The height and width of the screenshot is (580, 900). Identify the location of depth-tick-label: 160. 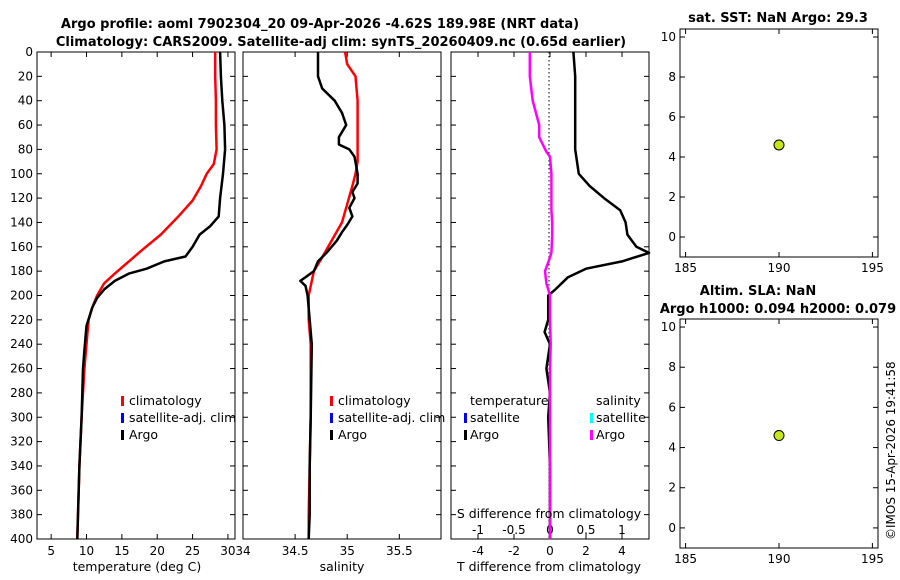
(21, 247).